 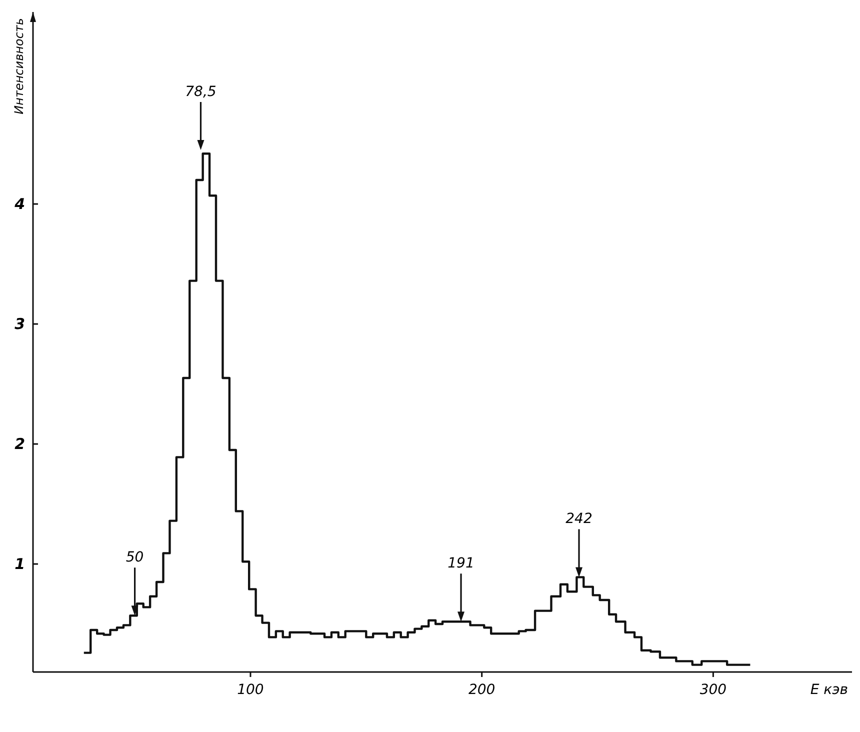 What do you see at coordinates (829, 690) in the screenshot?
I see `x-axis-title: E кэв` at bounding box center [829, 690].